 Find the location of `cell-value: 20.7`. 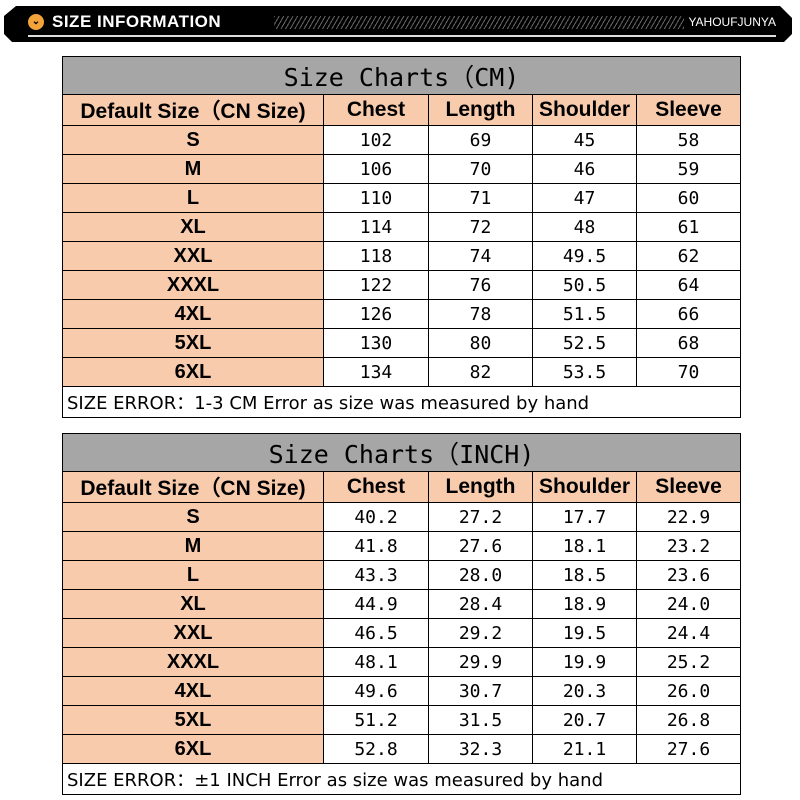

cell-value: 20.7 is located at coordinates (584, 720).